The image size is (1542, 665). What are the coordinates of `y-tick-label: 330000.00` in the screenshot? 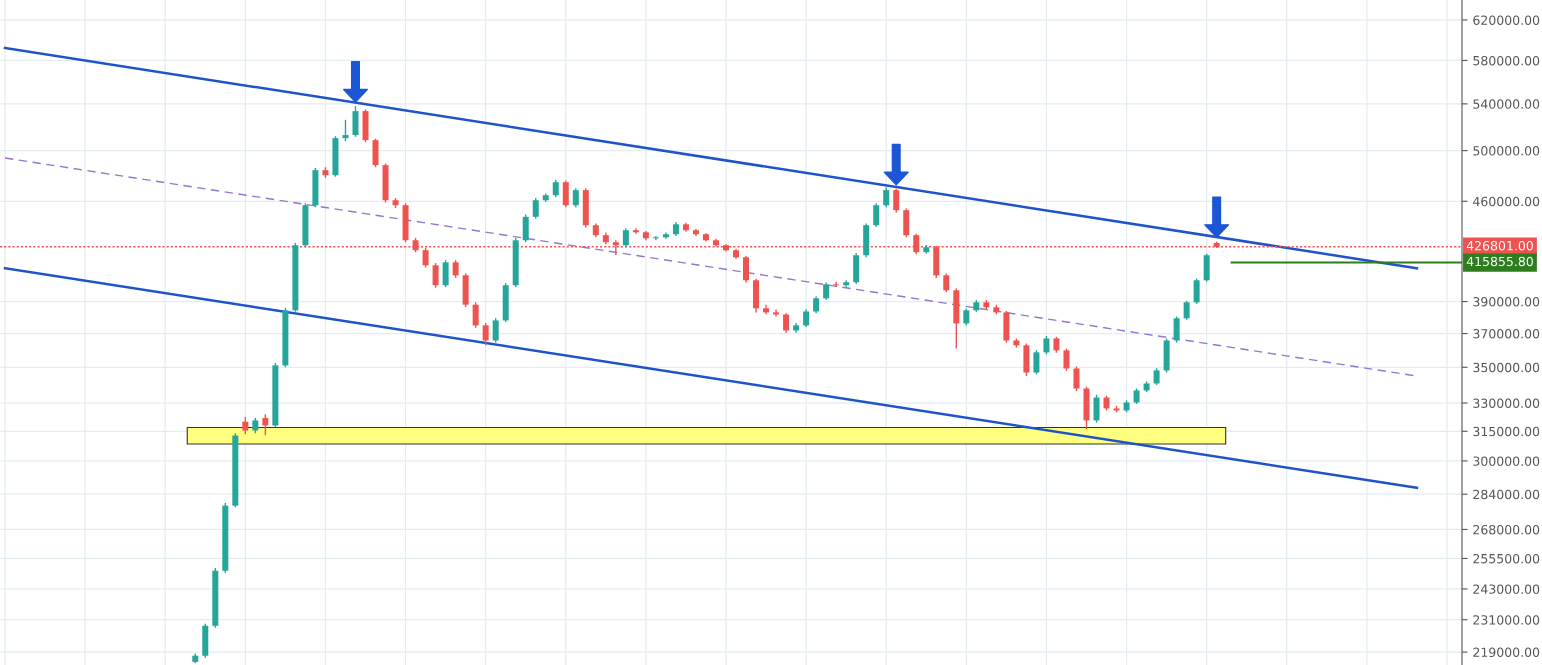 It's located at (1506, 403).